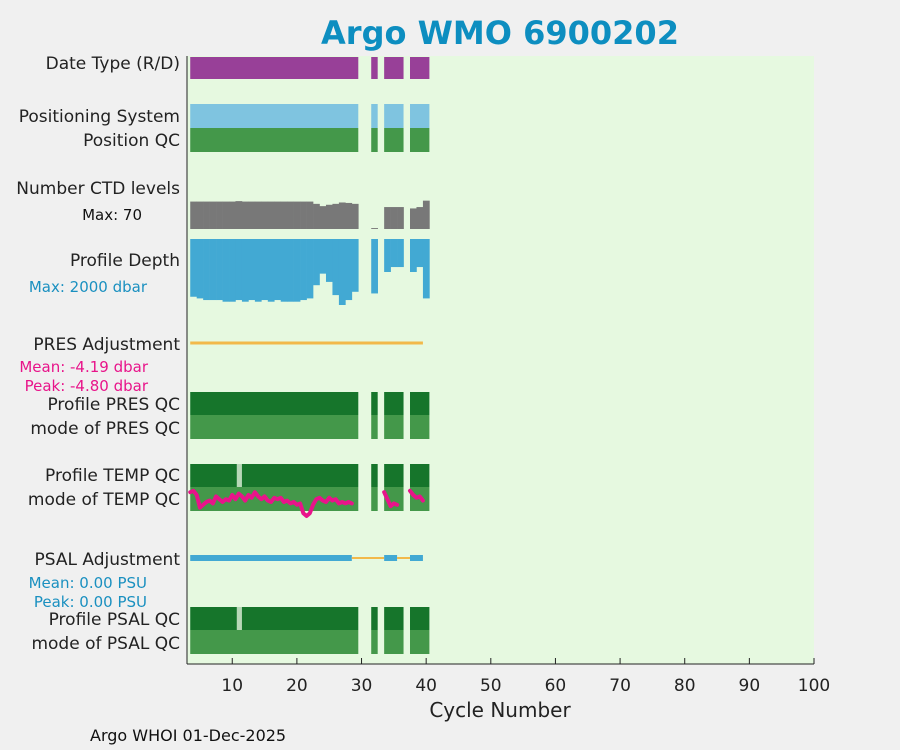 Image resolution: width=900 pixels, height=750 pixels. I want to click on x-tick-label: 80, so click(685, 686).